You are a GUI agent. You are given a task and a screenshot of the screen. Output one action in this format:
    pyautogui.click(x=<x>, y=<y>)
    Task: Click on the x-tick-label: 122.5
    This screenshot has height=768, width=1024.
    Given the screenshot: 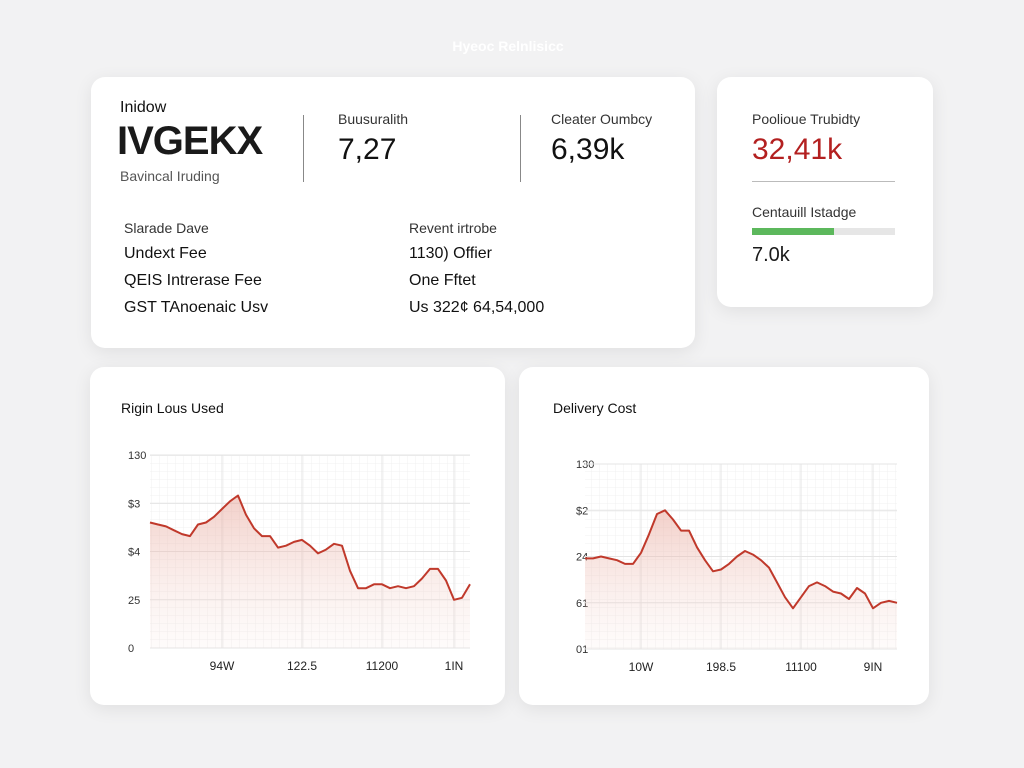 What is the action you would take?
    pyautogui.click(x=302, y=666)
    